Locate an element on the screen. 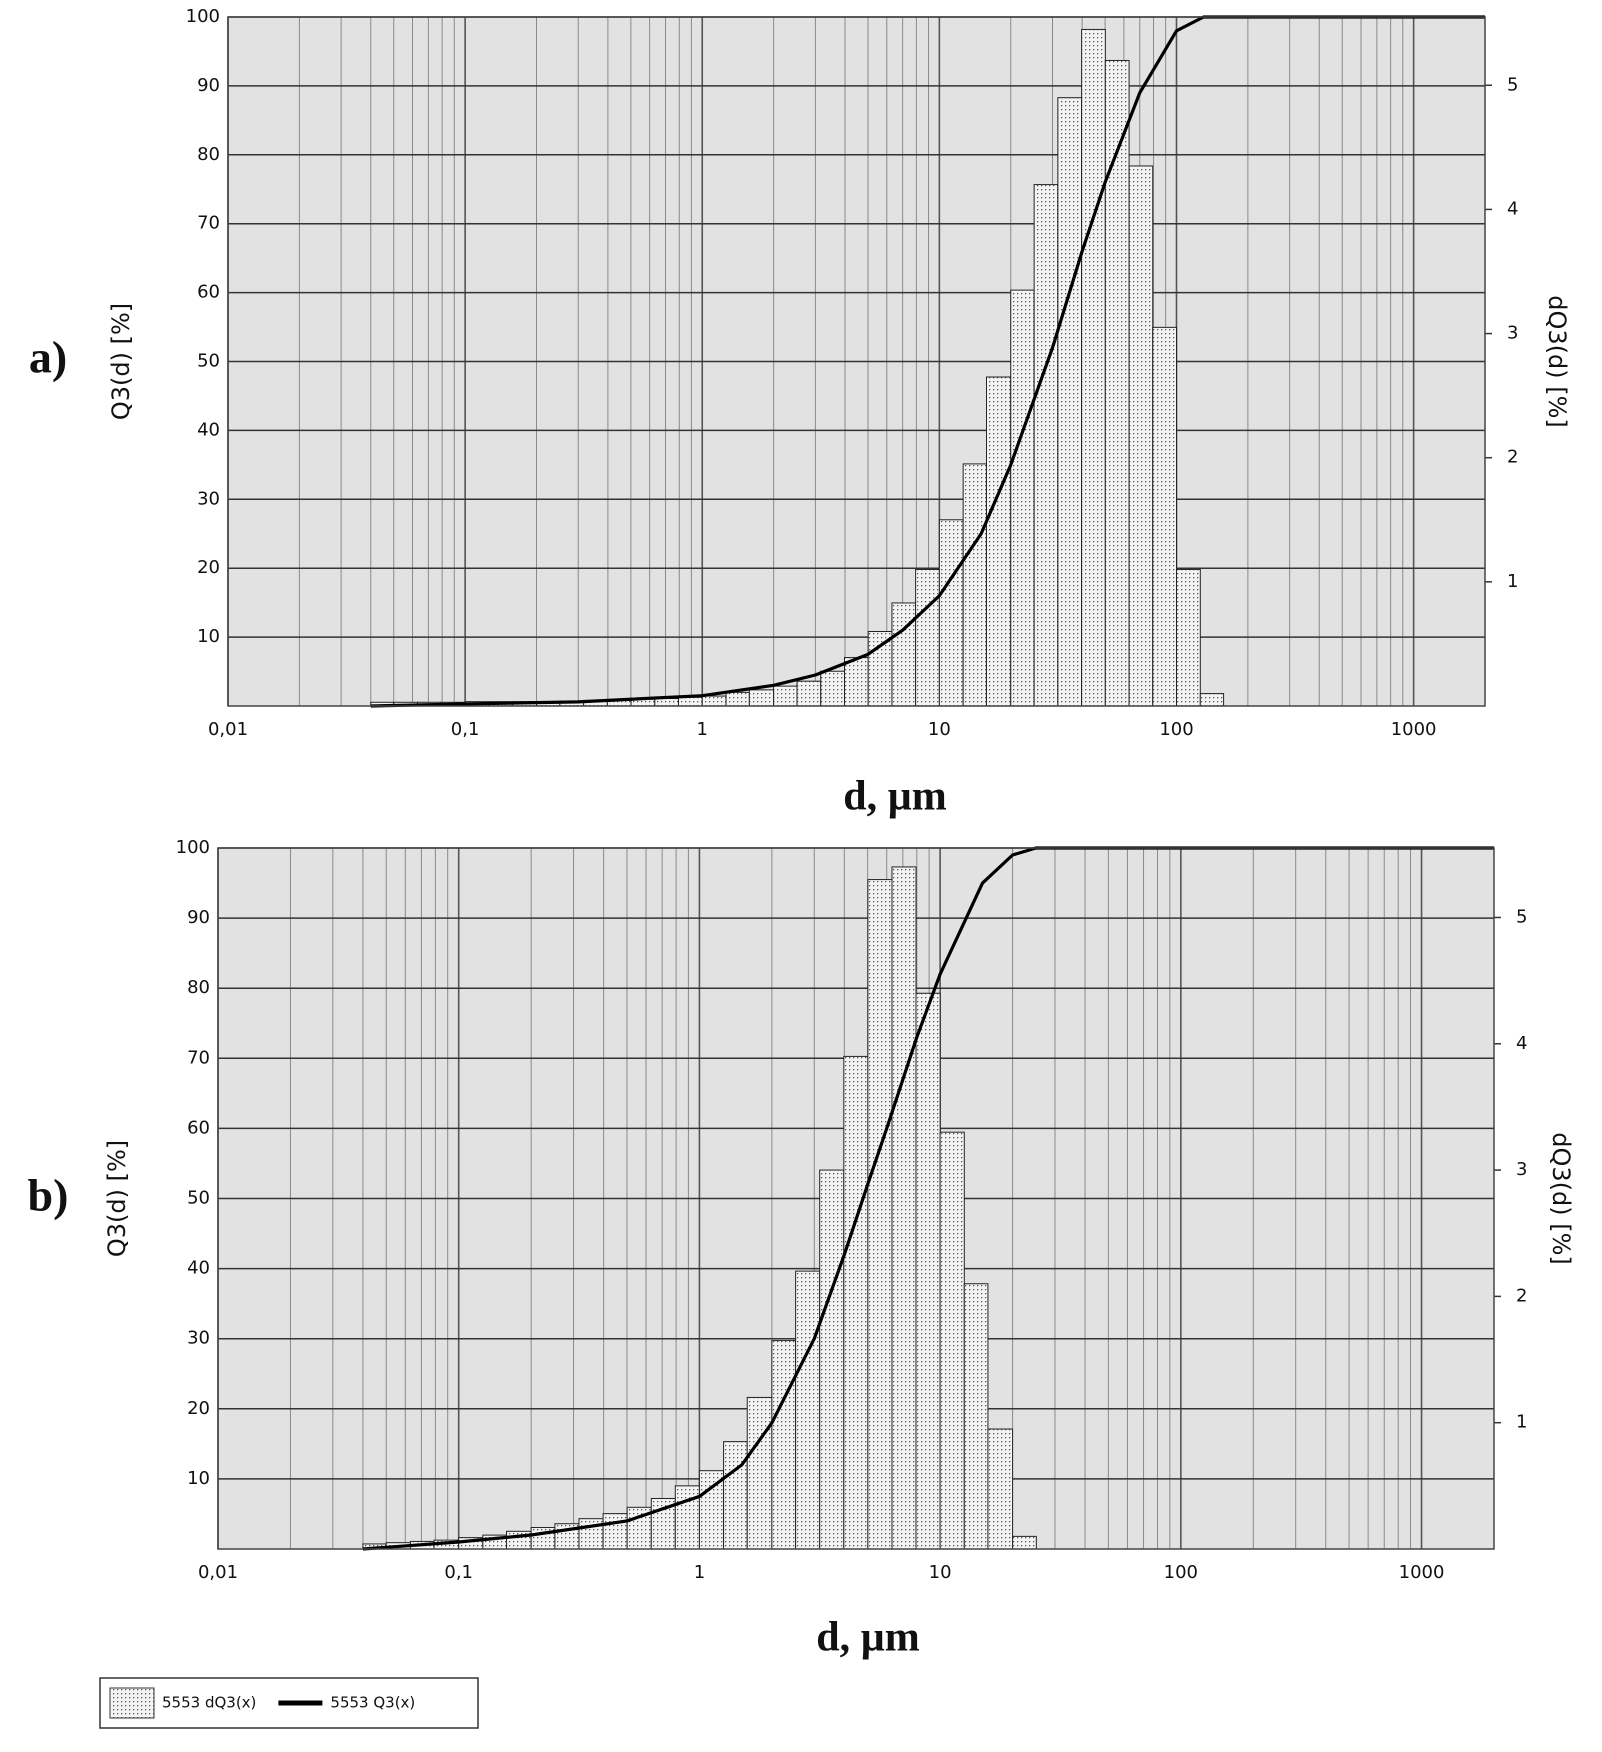 The height and width of the screenshot is (1752, 1602). legend-label: 5553 Q3(x) is located at coordinates (372, 1703).